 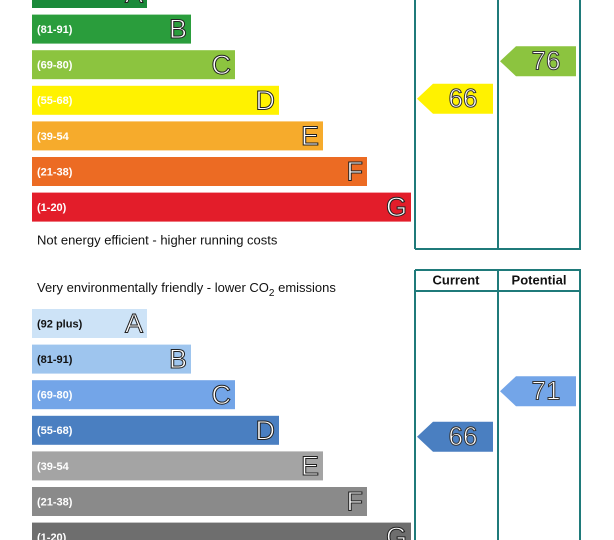 What do you see at coordinates (60, 324) in the screenshot?
I see `band-range: (92 plus)` at bounding box center [60, 324].